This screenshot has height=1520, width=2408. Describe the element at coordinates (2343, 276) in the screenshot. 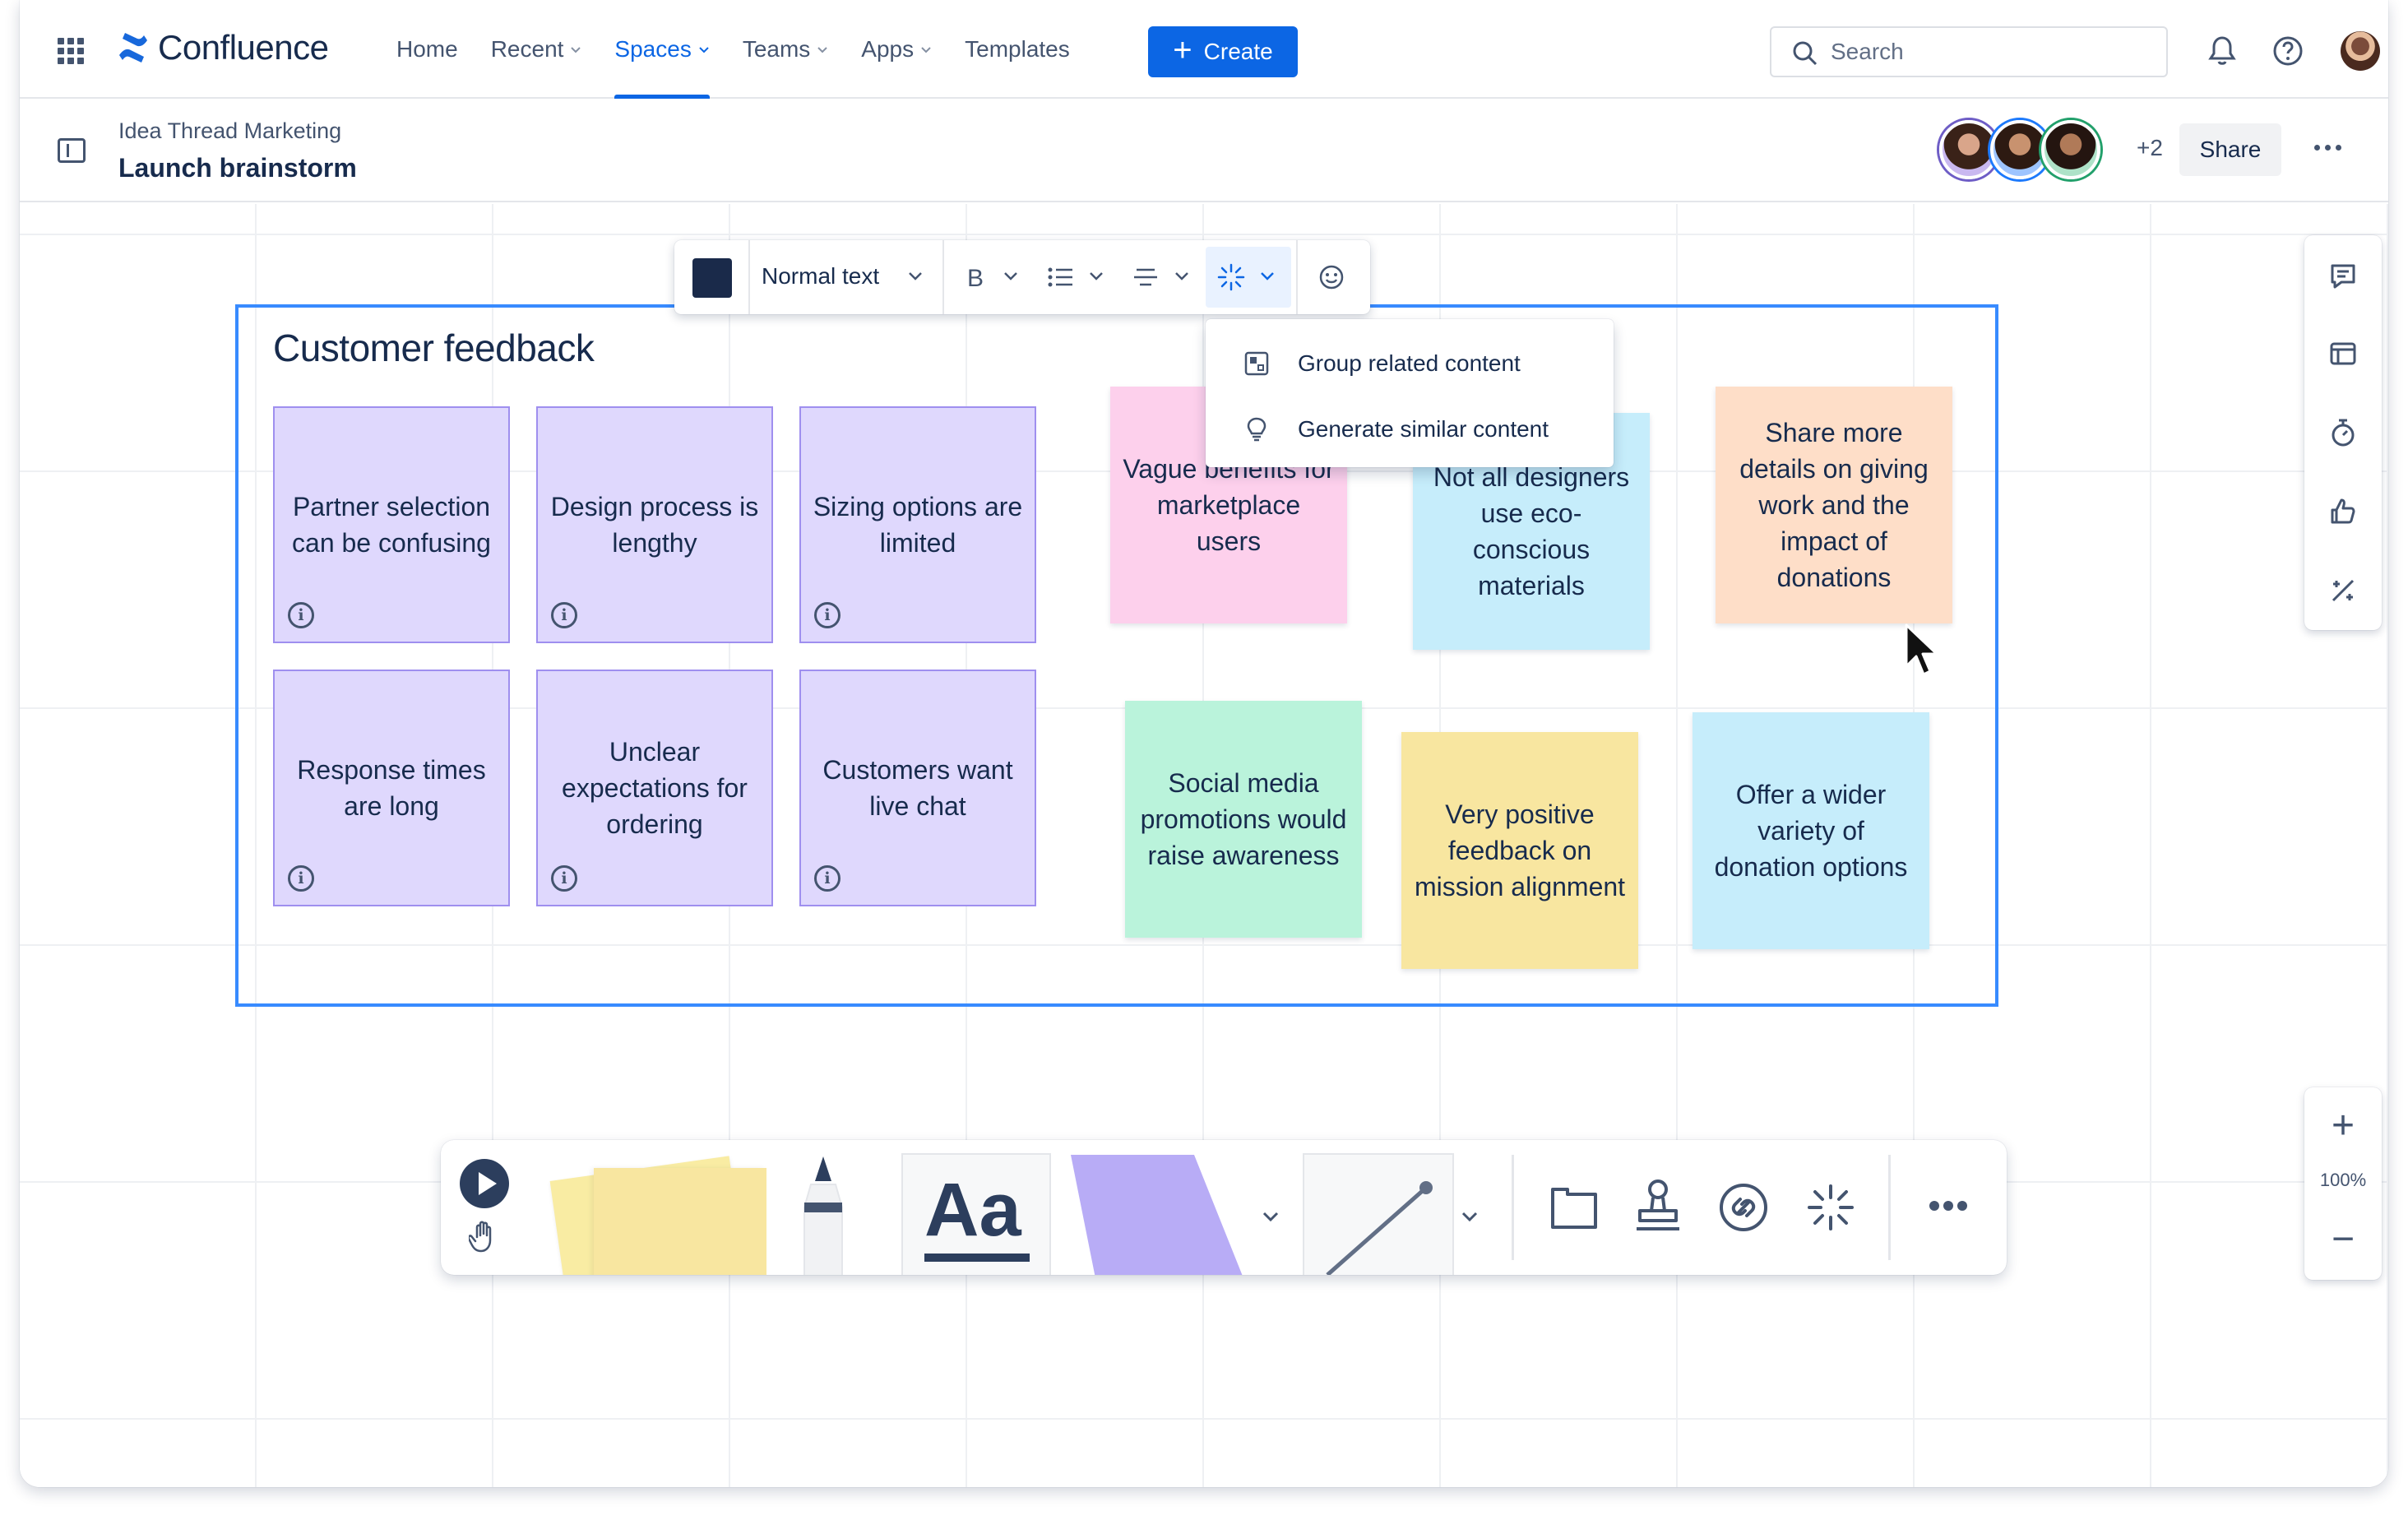

I see `comment-icon` at that location.